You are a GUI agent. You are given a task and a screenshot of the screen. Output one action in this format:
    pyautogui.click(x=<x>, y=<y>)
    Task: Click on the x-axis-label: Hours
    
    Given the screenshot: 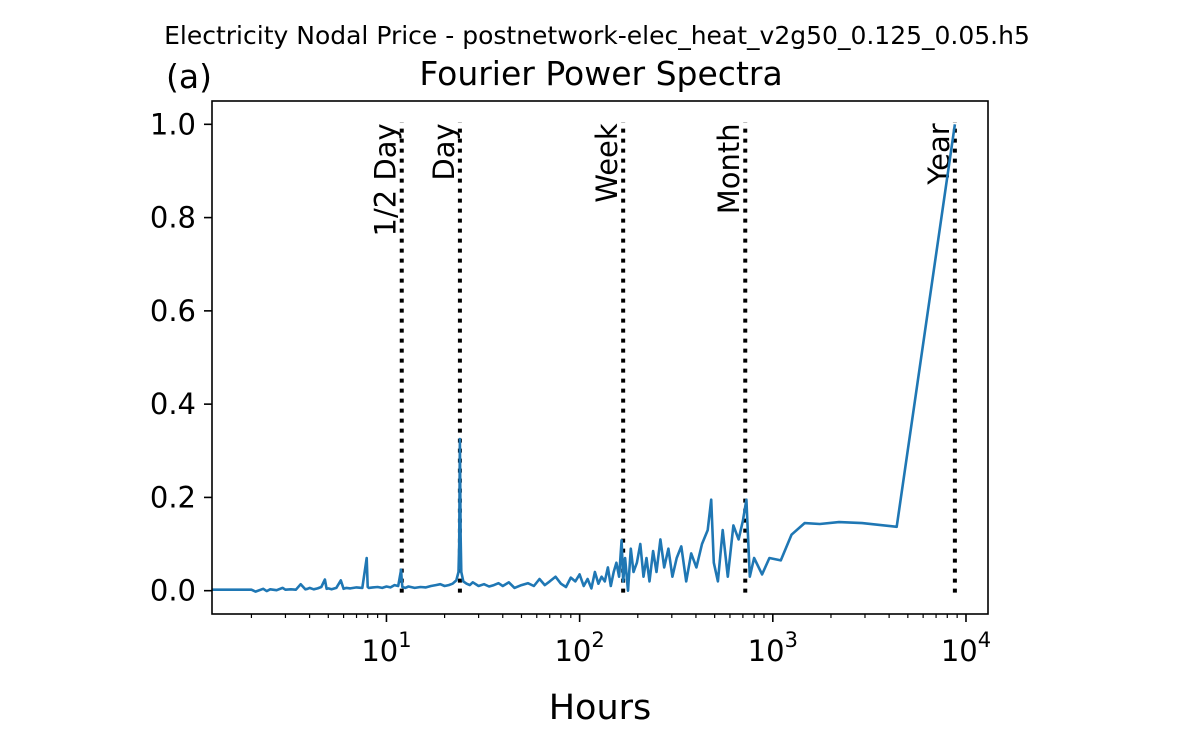 What is the action you would take?
    pyautogui.click(x=600, y=708)
    